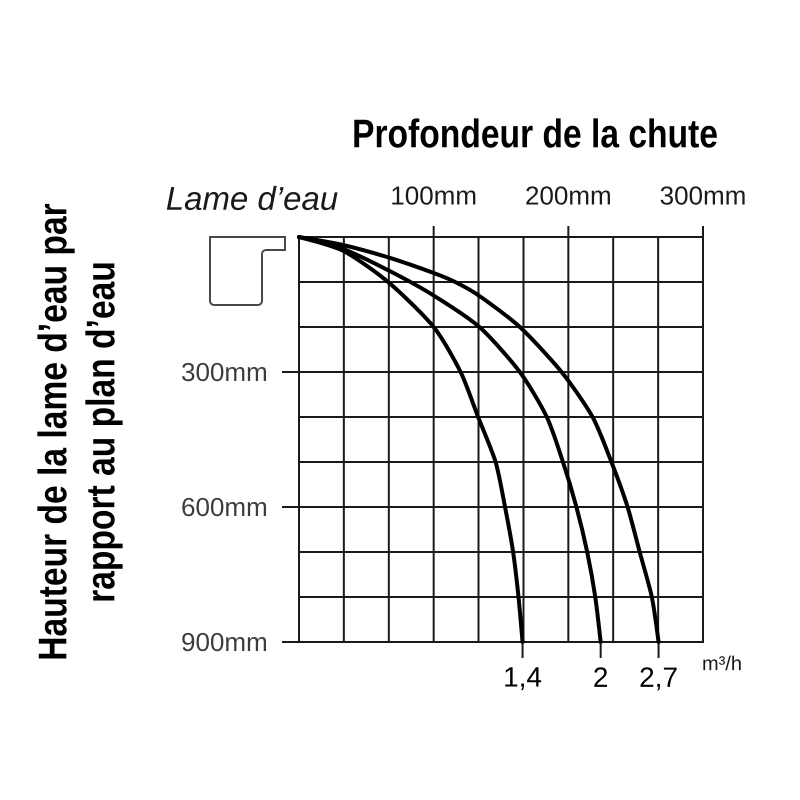  I want to click on text: Lame d’eau, so click(252, 198).